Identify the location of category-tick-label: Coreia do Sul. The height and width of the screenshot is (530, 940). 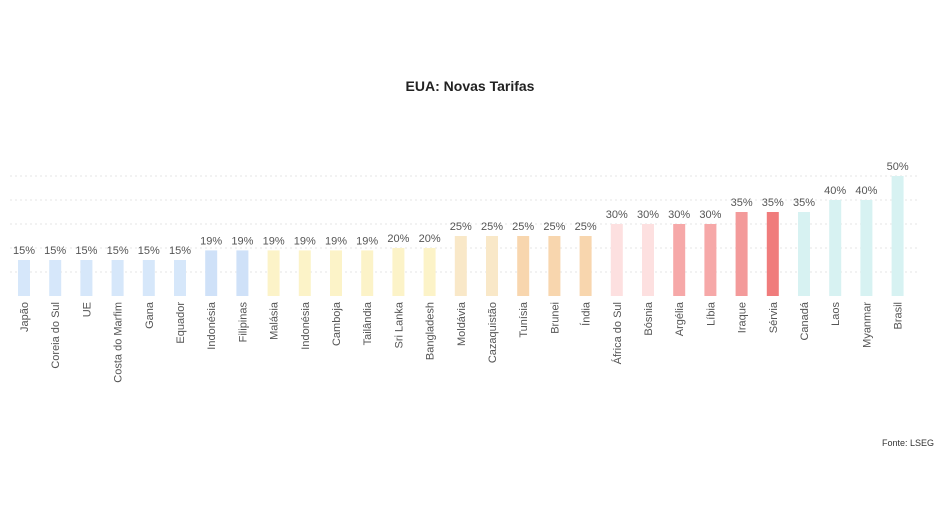
(56, 335).